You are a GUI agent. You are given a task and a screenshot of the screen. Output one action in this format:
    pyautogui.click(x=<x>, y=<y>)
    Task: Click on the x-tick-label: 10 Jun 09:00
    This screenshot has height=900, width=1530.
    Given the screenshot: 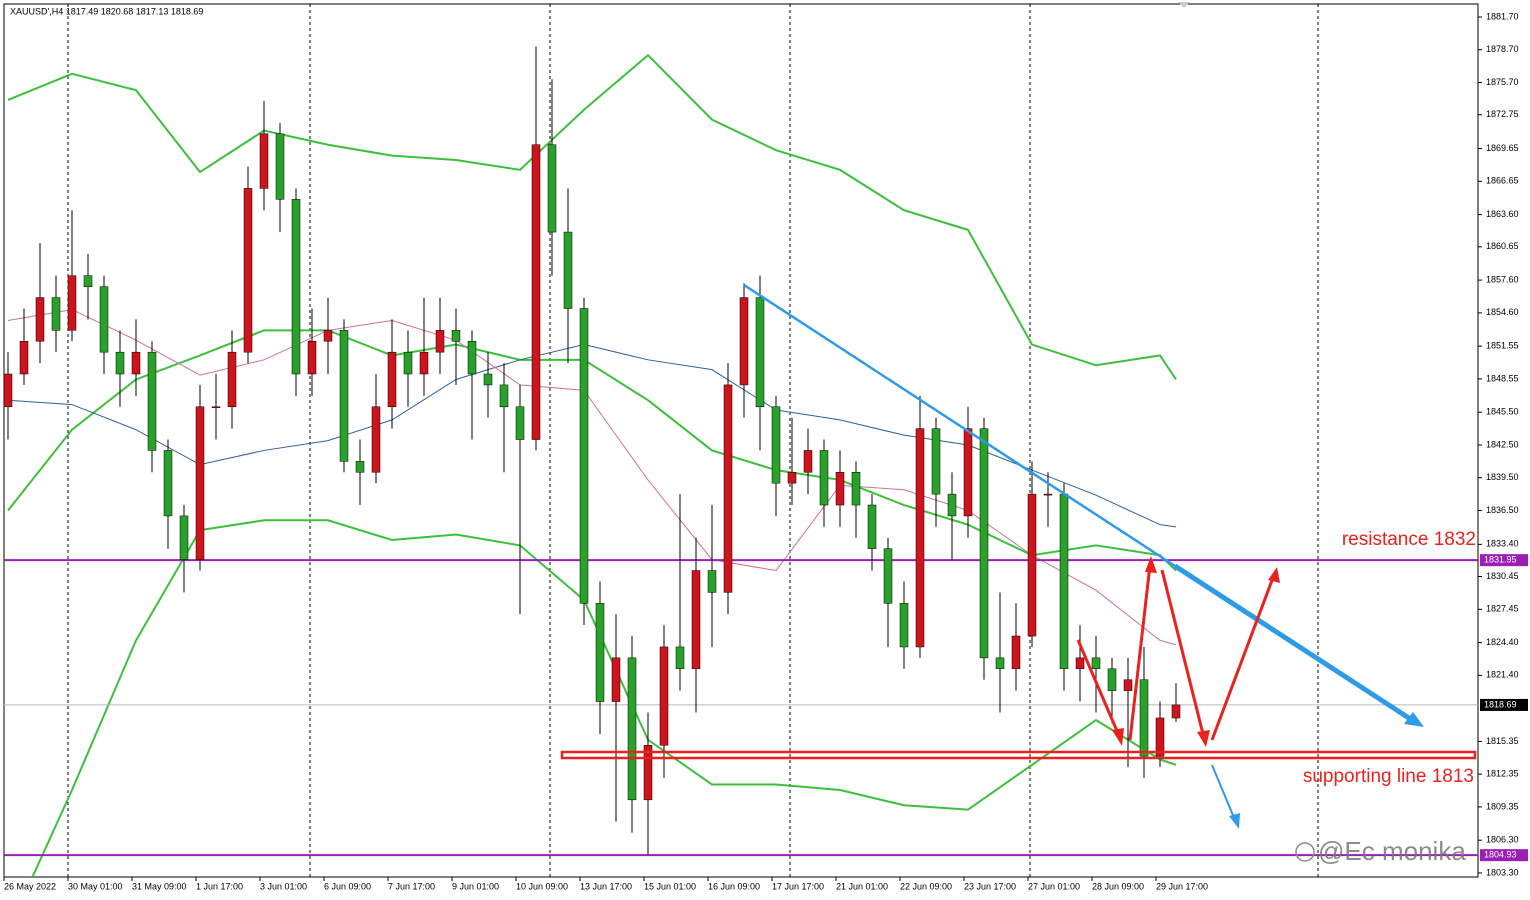 What is the action you would take?
    pyautogui.click(x=542, y=886)
    